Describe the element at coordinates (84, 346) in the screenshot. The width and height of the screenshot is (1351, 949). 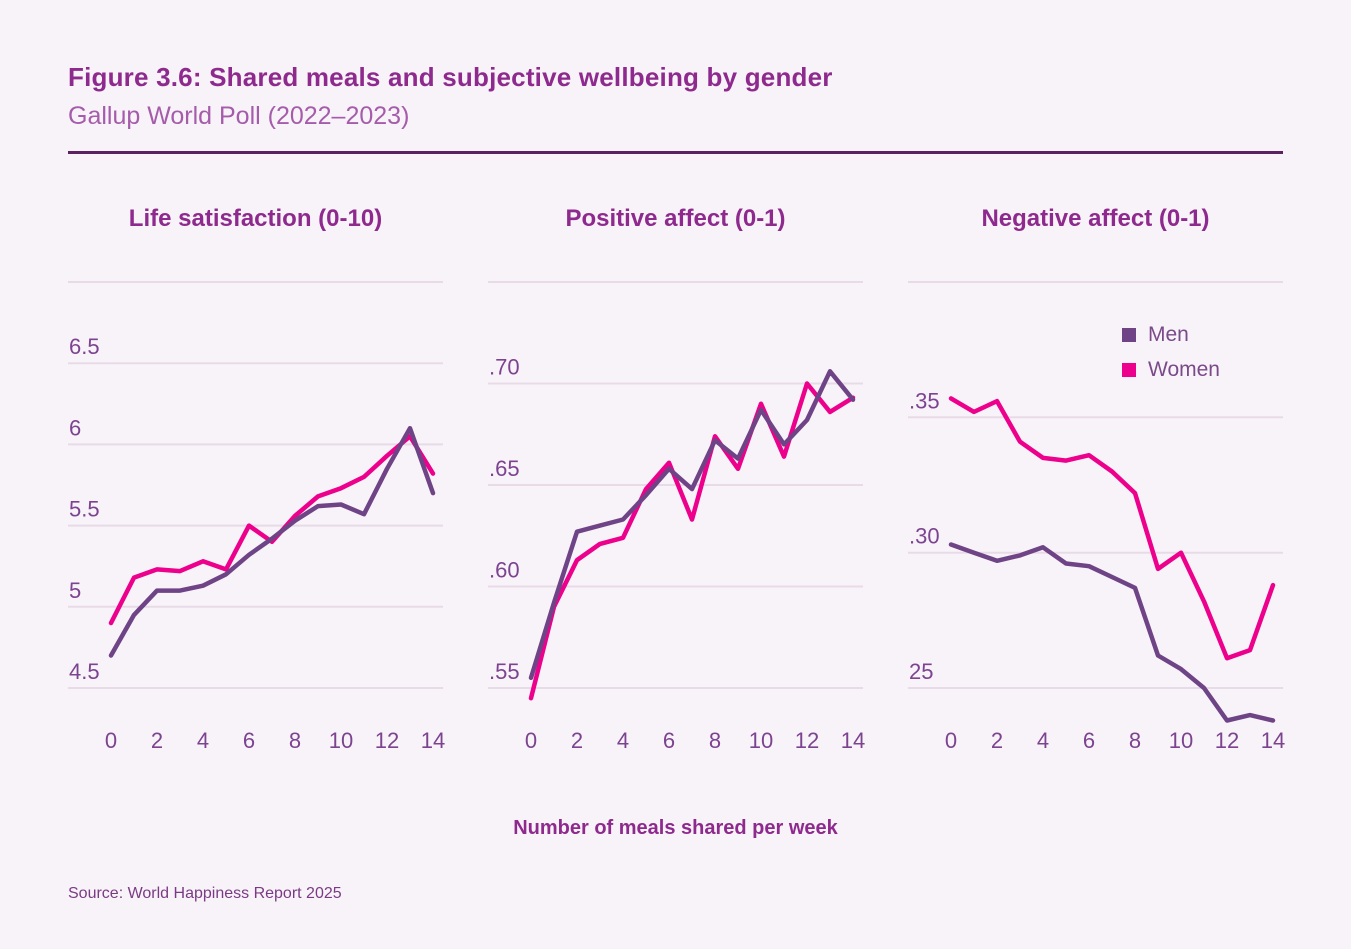
I see `svg-text: 6.5` at that location.